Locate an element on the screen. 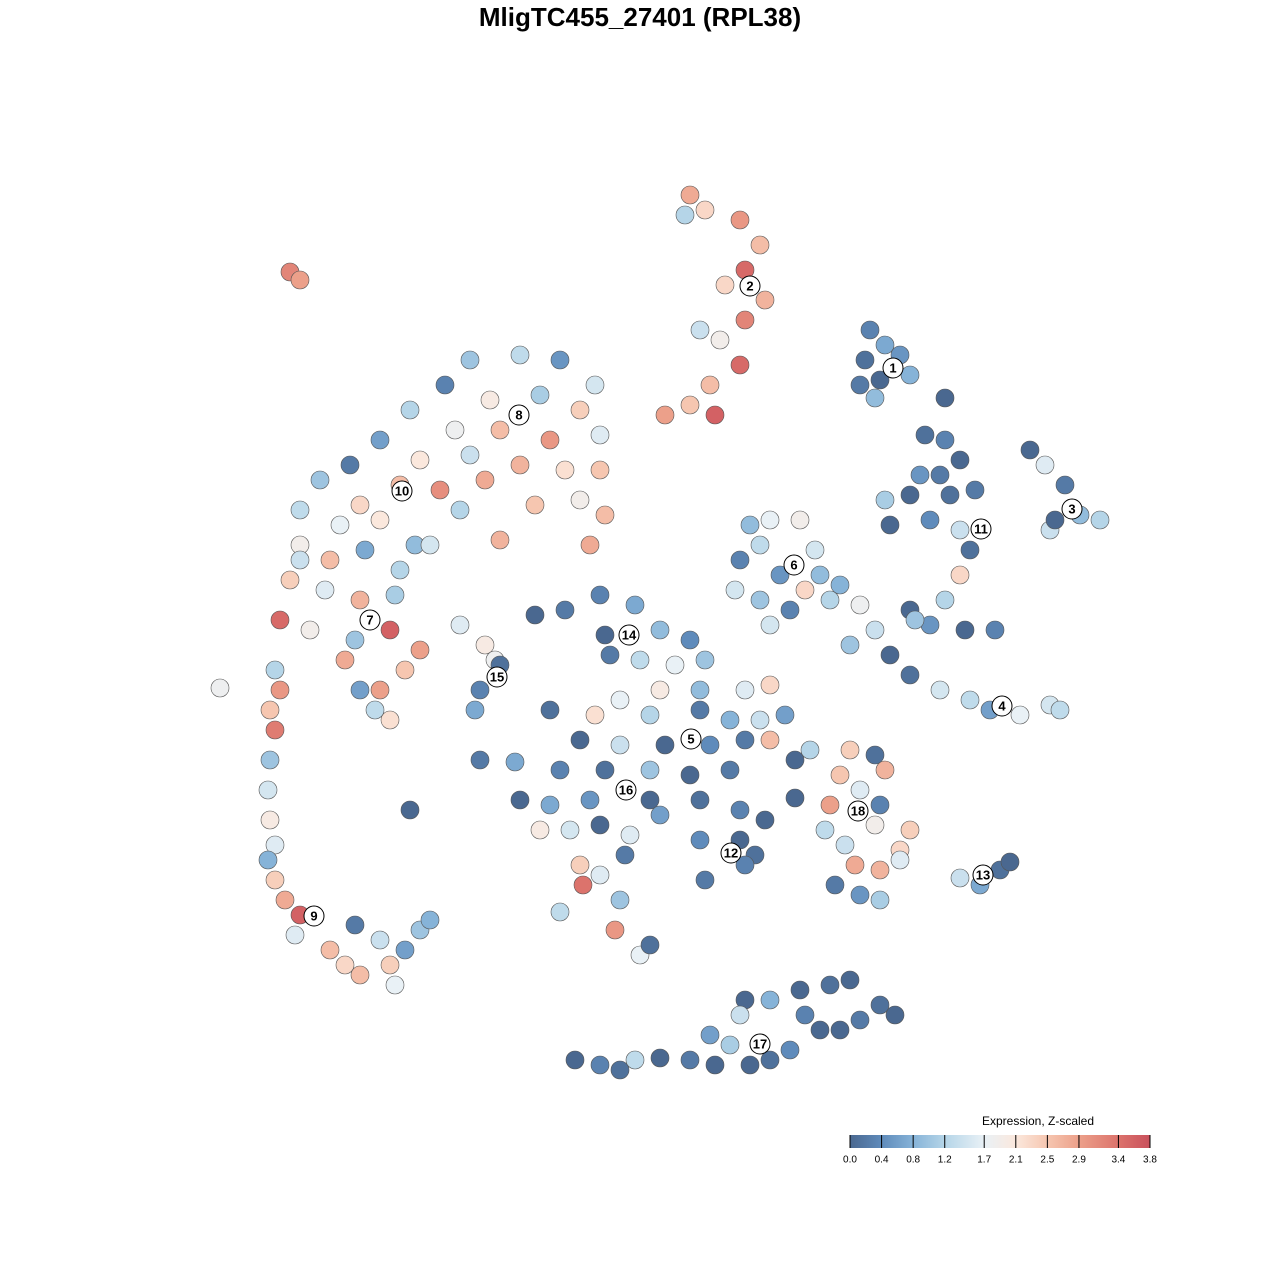  cluster-label: 17 is located at coordinates (760, 1043).